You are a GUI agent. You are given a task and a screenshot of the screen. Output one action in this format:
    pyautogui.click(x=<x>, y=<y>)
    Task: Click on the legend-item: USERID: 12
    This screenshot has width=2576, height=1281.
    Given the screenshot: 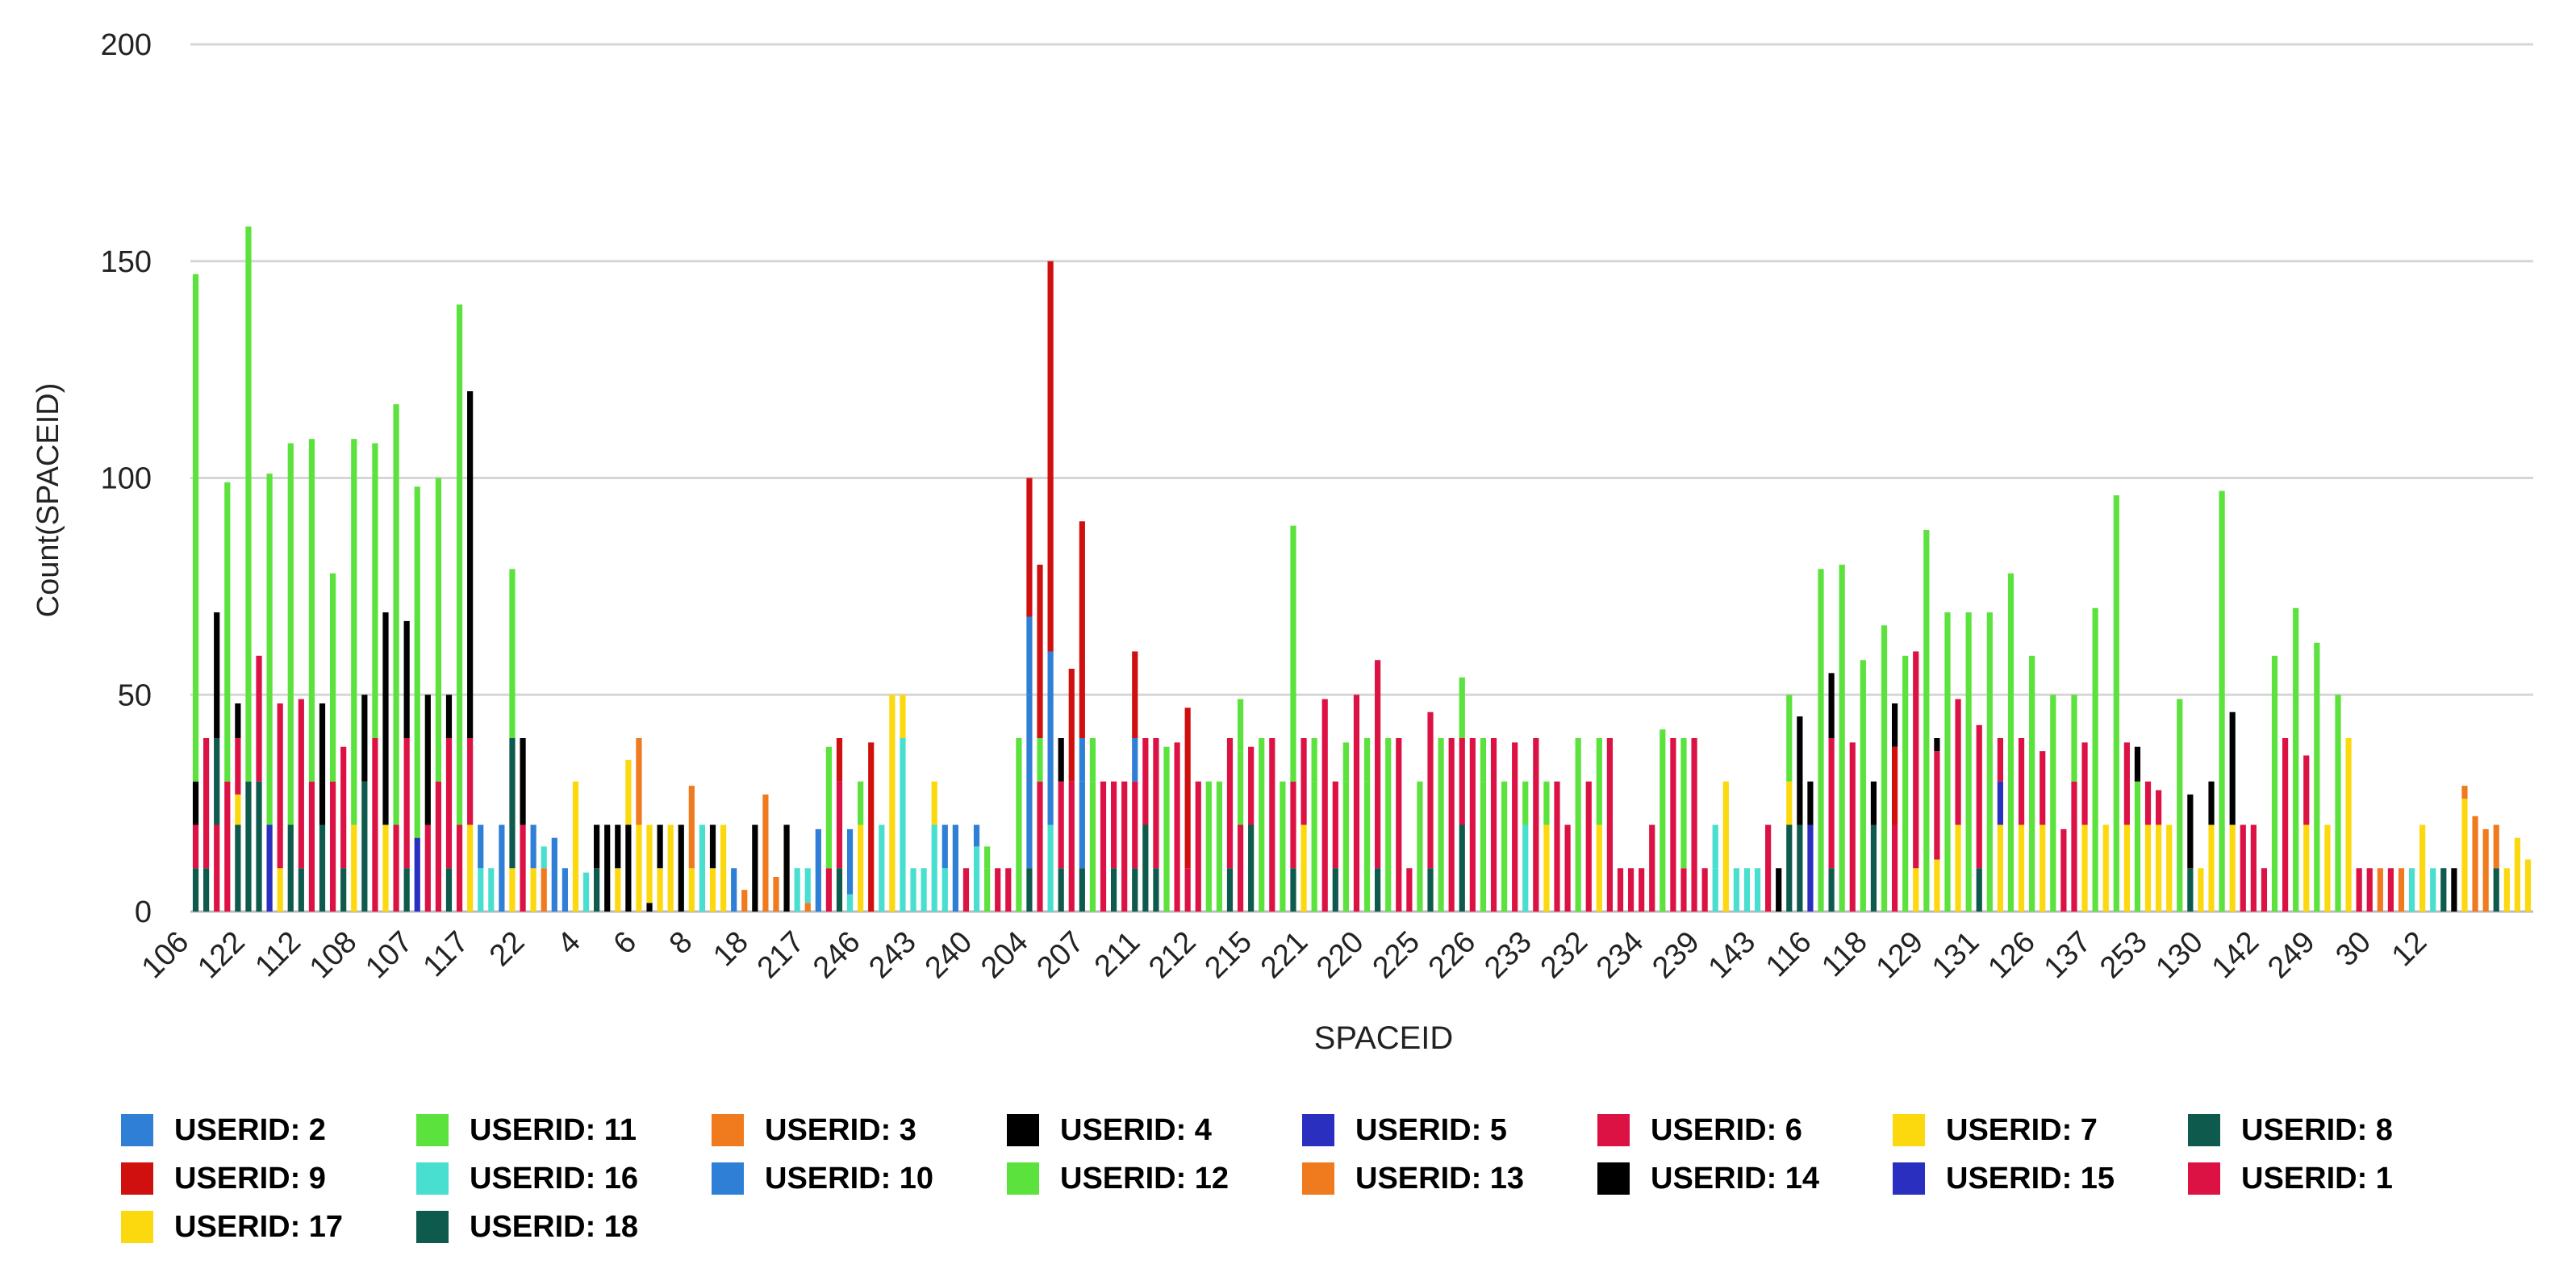 What is the action you would take?
    pyautogui.click(x=1154, y=1179)
    